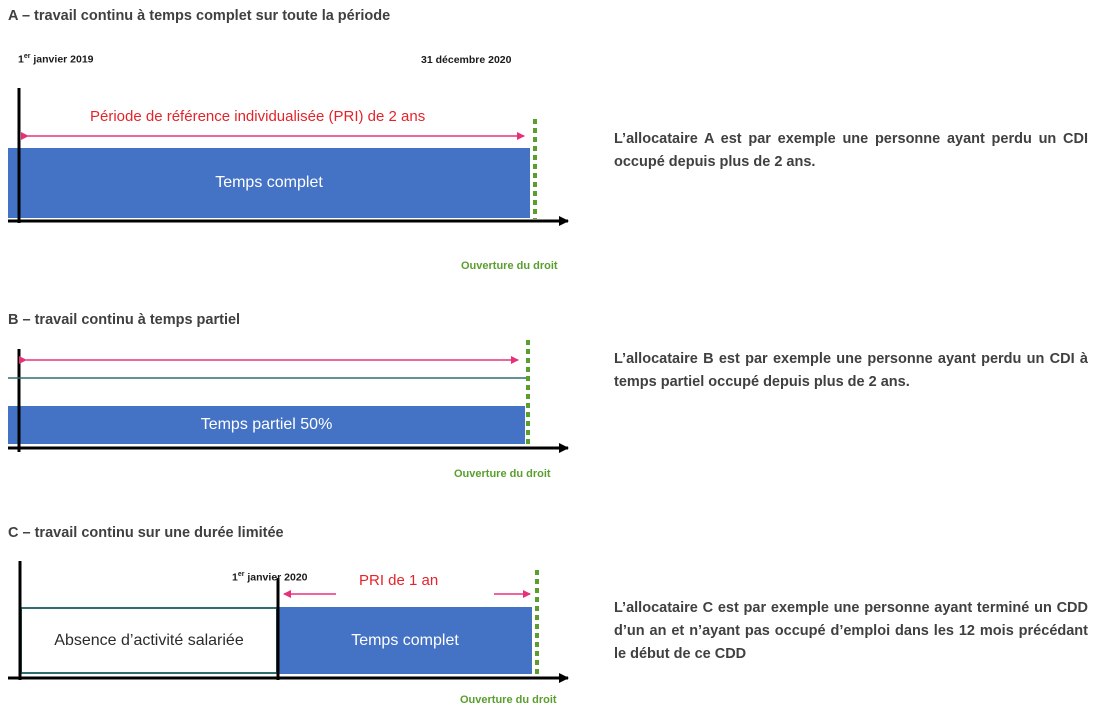 The image size is (1096, 709). I want to click on part-time-bar-b-label: Temps partiel 50%, so click(266, 424).